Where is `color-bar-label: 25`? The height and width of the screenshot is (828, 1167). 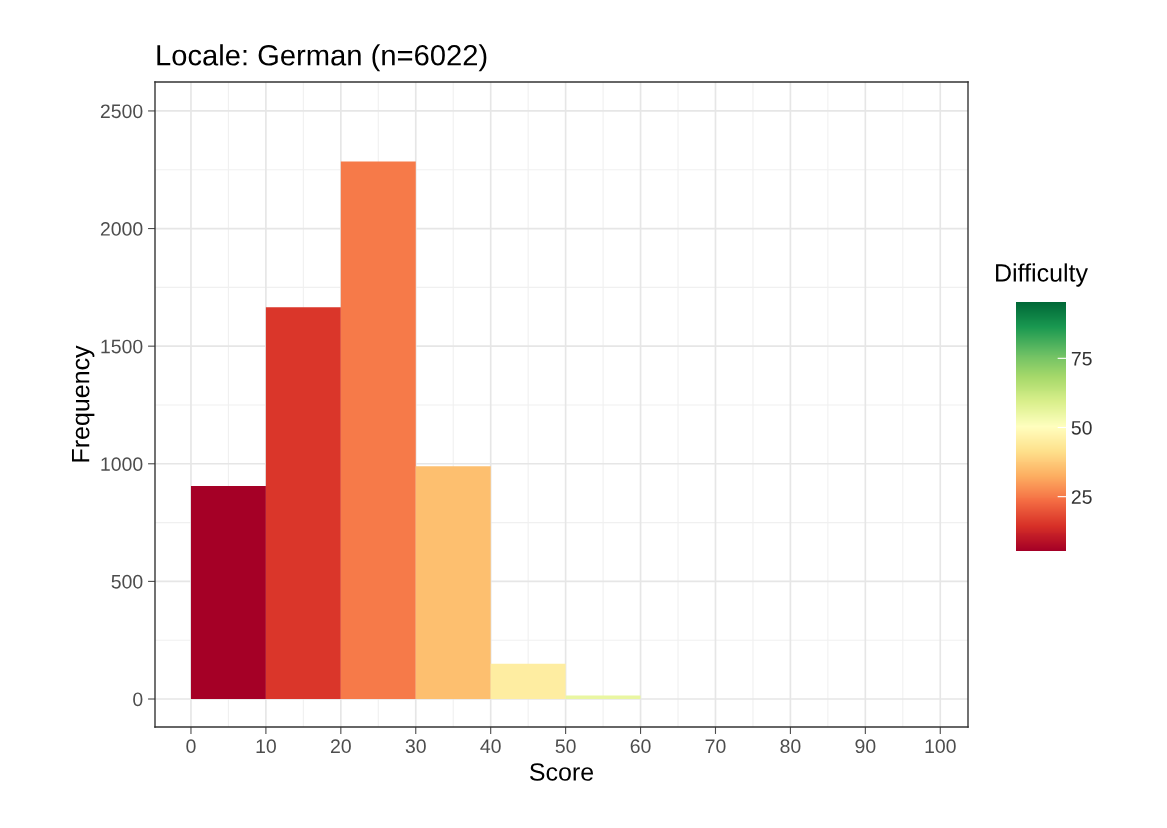
color-bar-label: 25 is located at coordinates (1081, 497).